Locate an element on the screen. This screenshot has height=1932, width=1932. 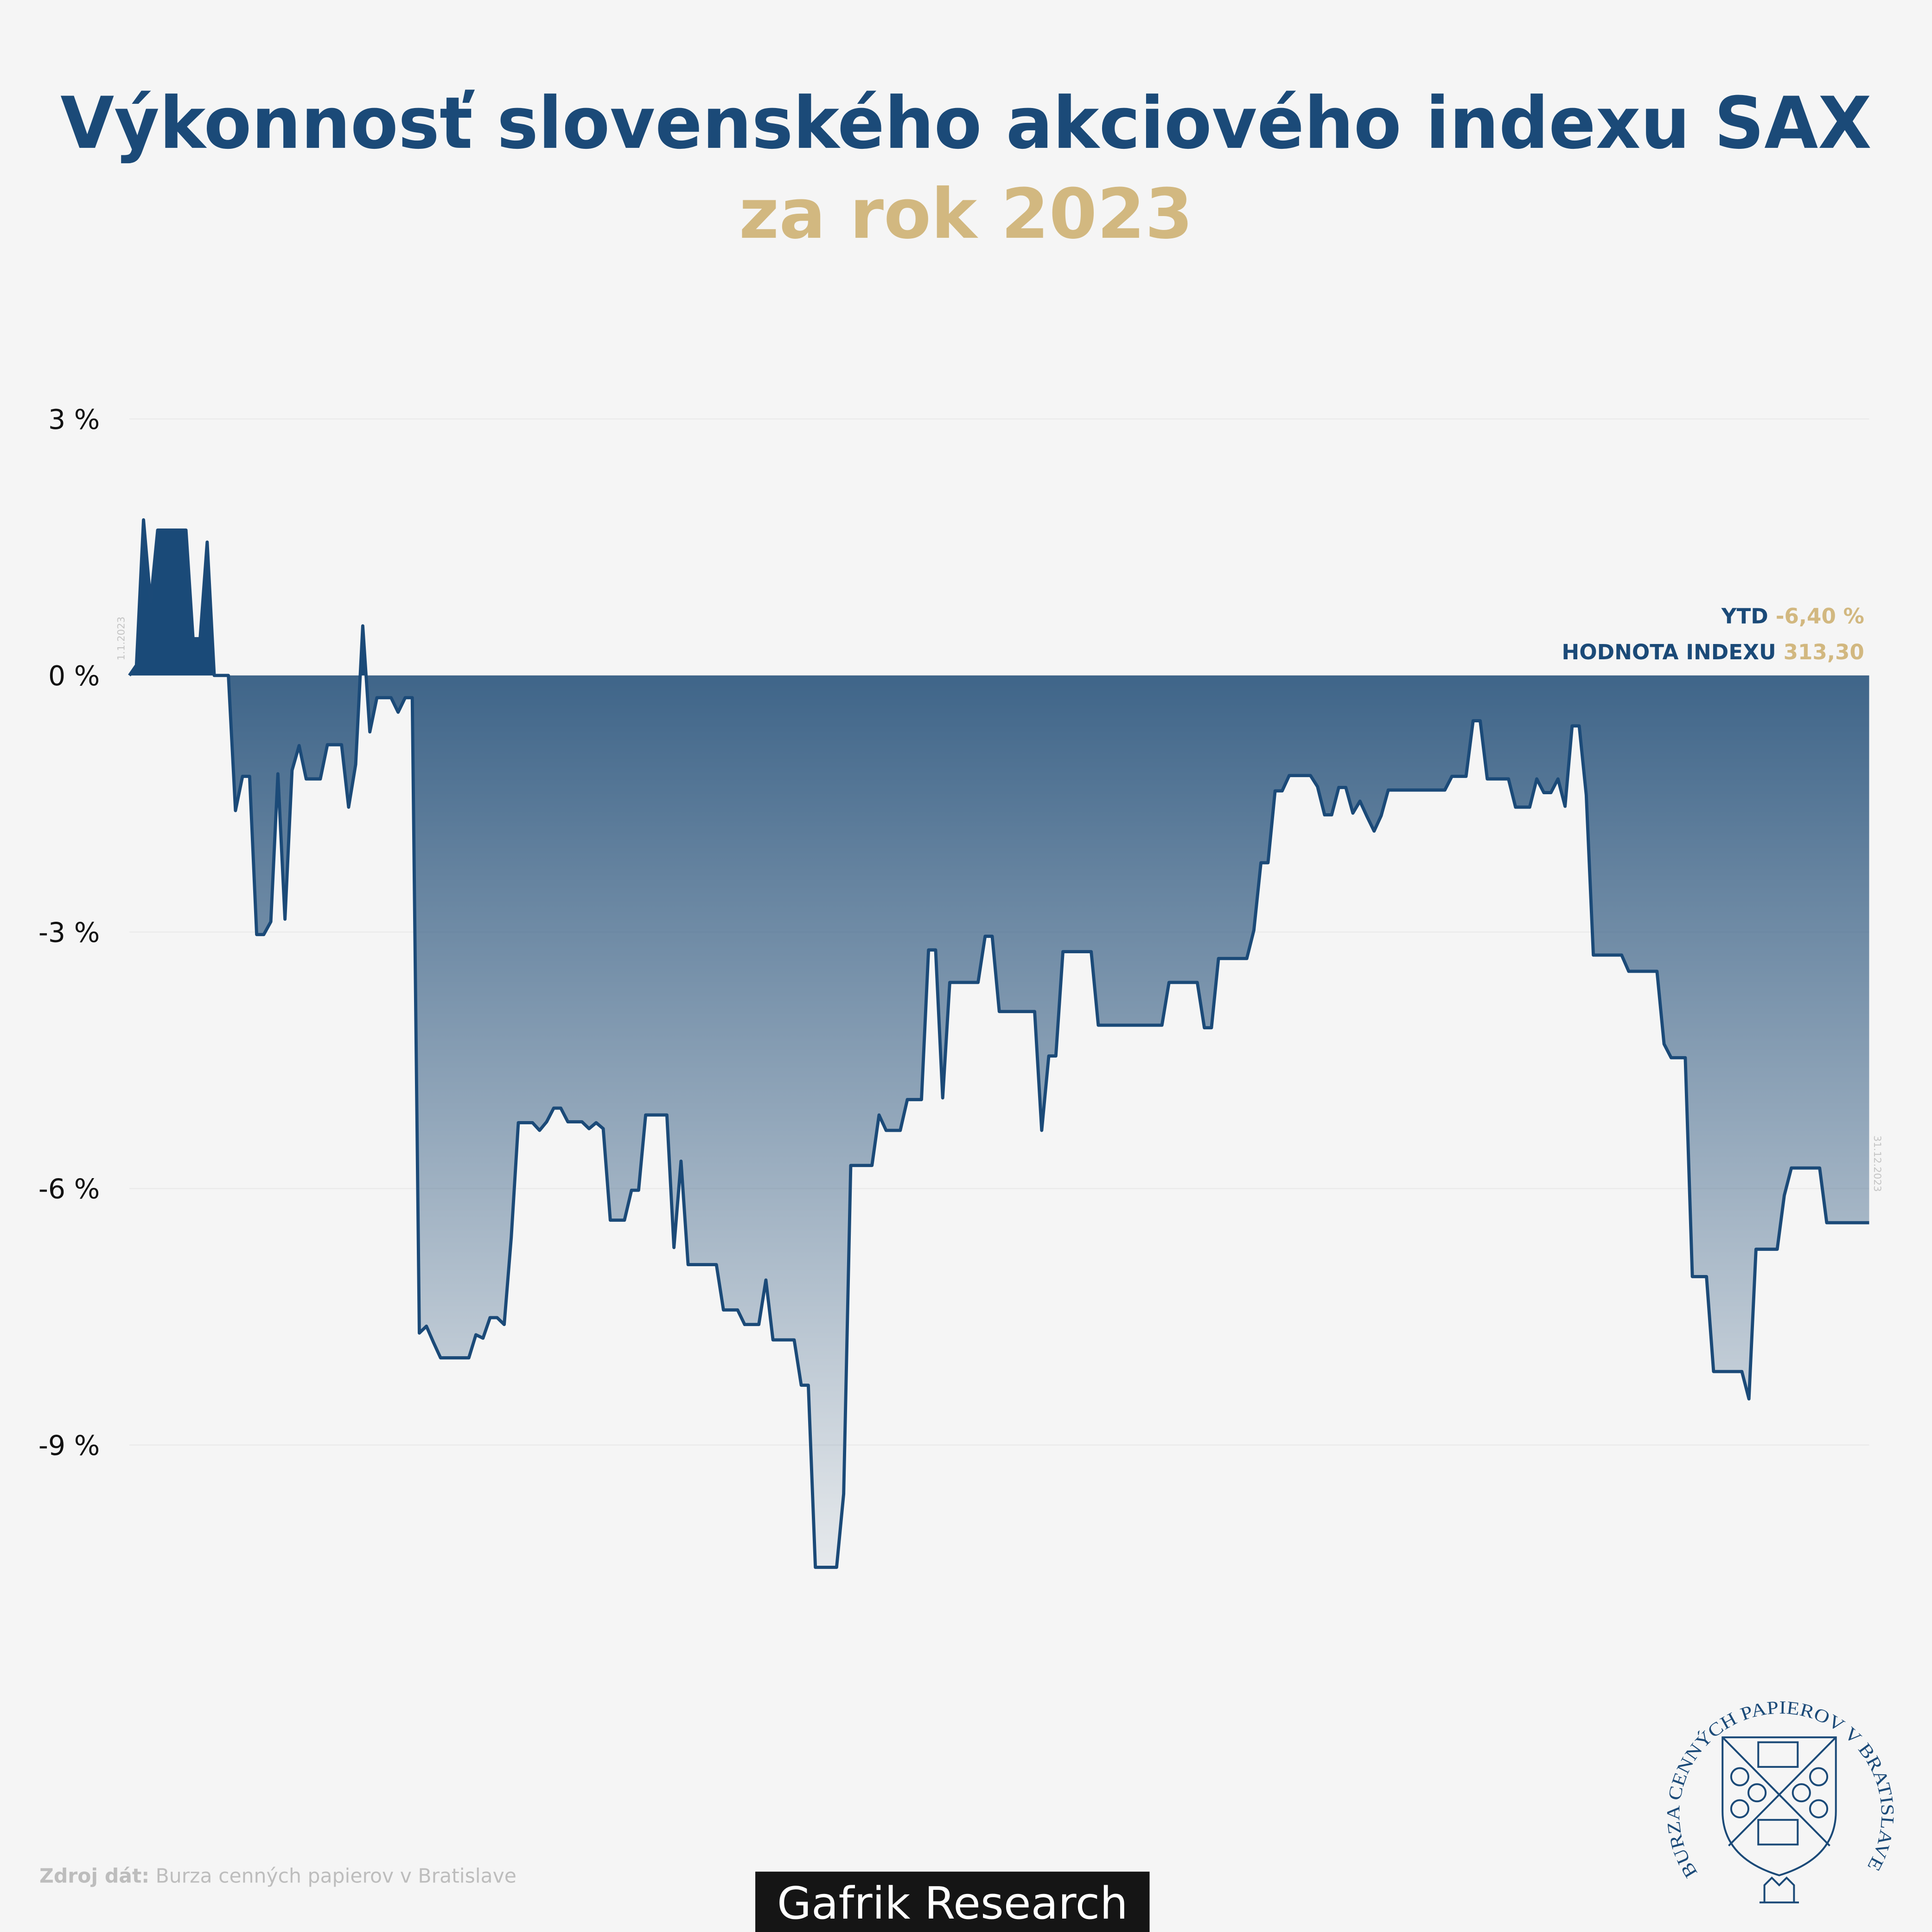
brand: Gafrik Research is located at coordinates (952, 1903).